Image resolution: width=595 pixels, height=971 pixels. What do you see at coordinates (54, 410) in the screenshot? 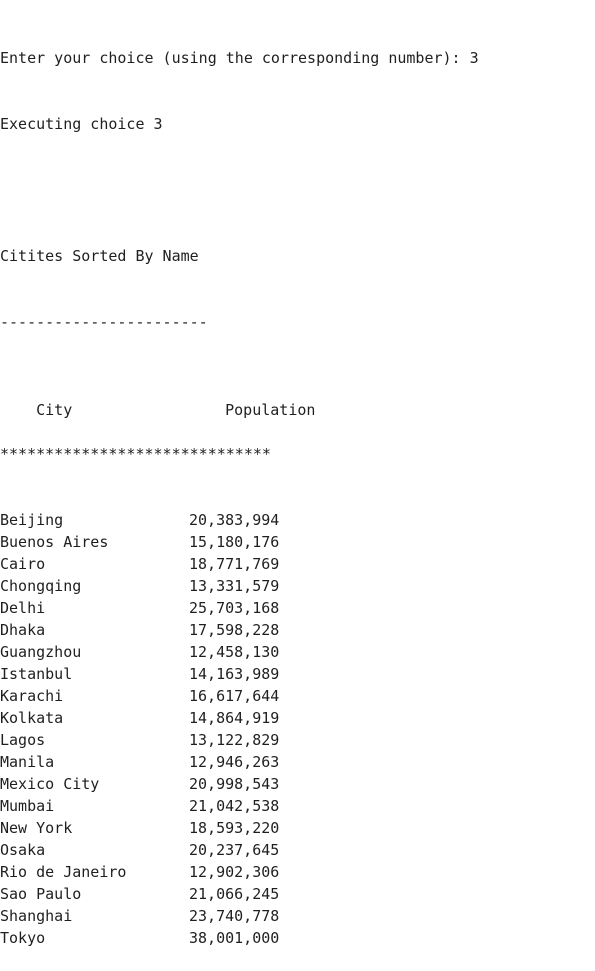
I see `header-city: City` at bounding box center [54, 410].